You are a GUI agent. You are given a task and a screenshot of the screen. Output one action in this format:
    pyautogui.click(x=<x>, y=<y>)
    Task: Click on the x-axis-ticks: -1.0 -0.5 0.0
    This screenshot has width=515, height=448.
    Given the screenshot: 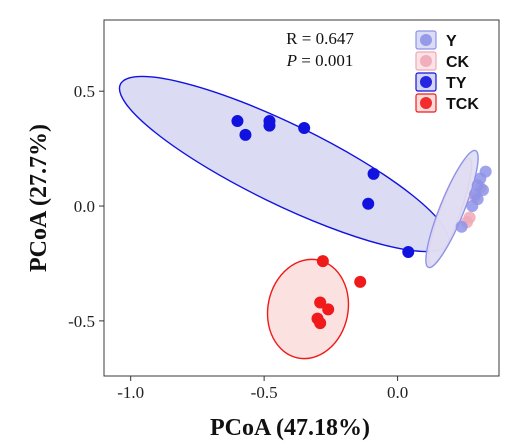 What is the action you would take?
    pyautogui.click(x=262, y=389)
    